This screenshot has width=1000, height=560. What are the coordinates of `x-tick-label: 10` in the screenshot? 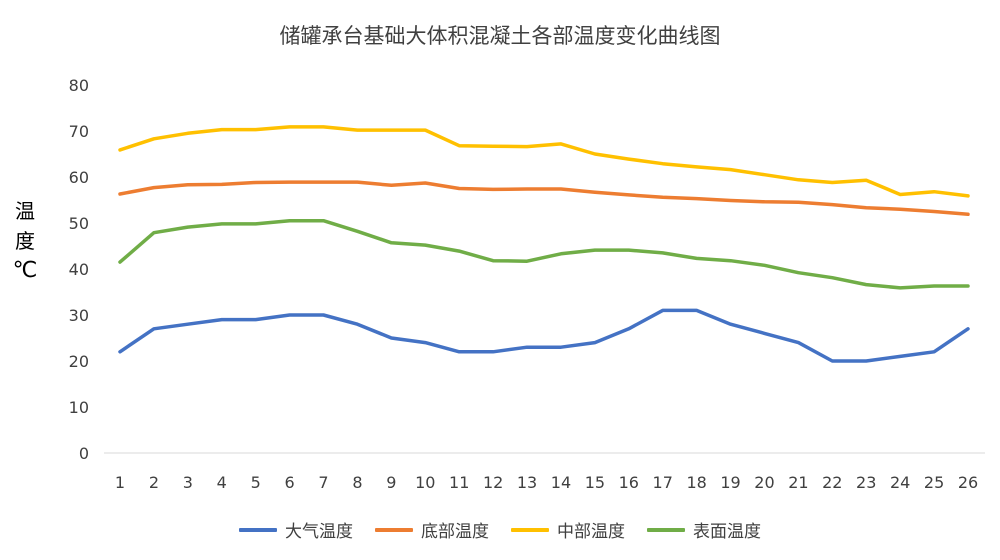 It's located at (425, 482).